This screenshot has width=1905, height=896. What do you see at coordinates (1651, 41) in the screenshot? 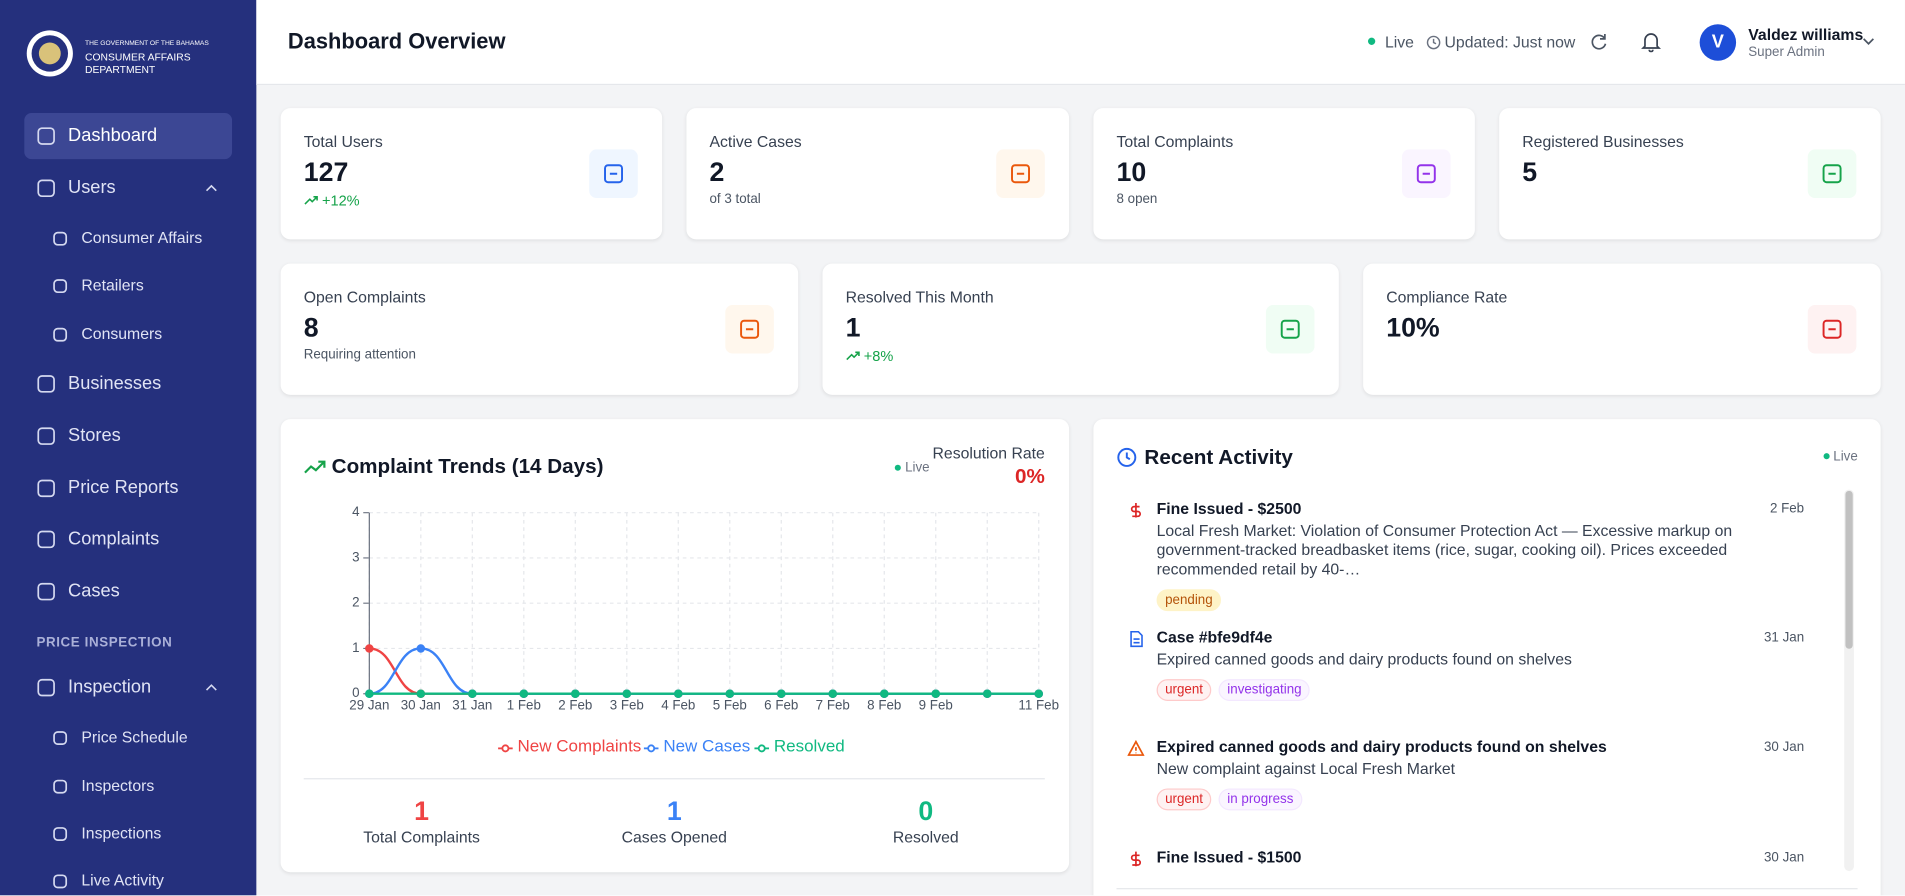
I see `notifications-button` at bounding box center [1651, 41].